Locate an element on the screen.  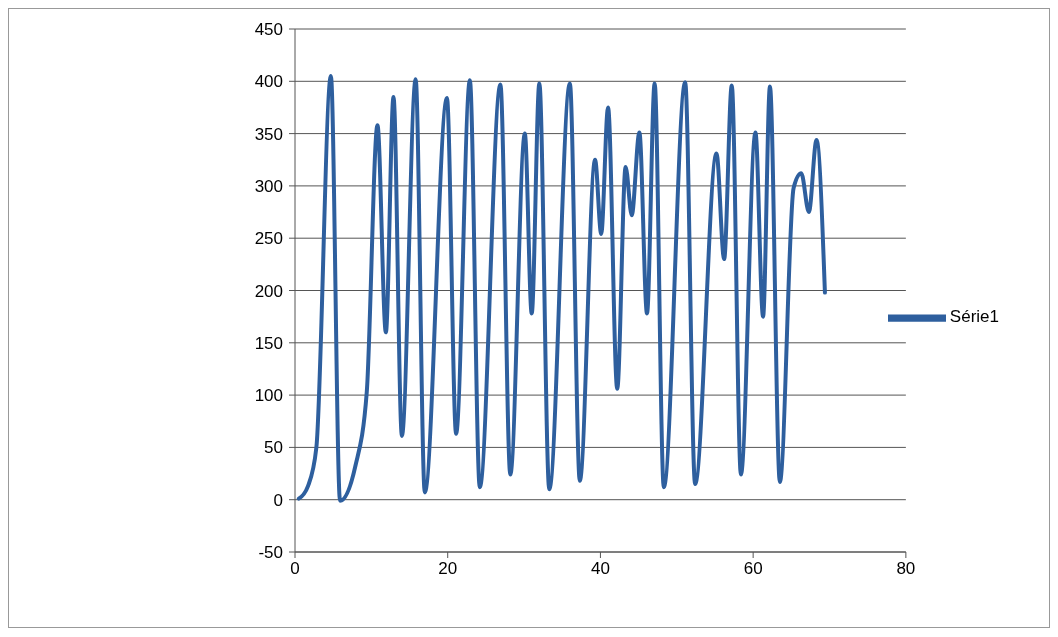
y-tick-label: 150 is located at coordinates (268, 343).